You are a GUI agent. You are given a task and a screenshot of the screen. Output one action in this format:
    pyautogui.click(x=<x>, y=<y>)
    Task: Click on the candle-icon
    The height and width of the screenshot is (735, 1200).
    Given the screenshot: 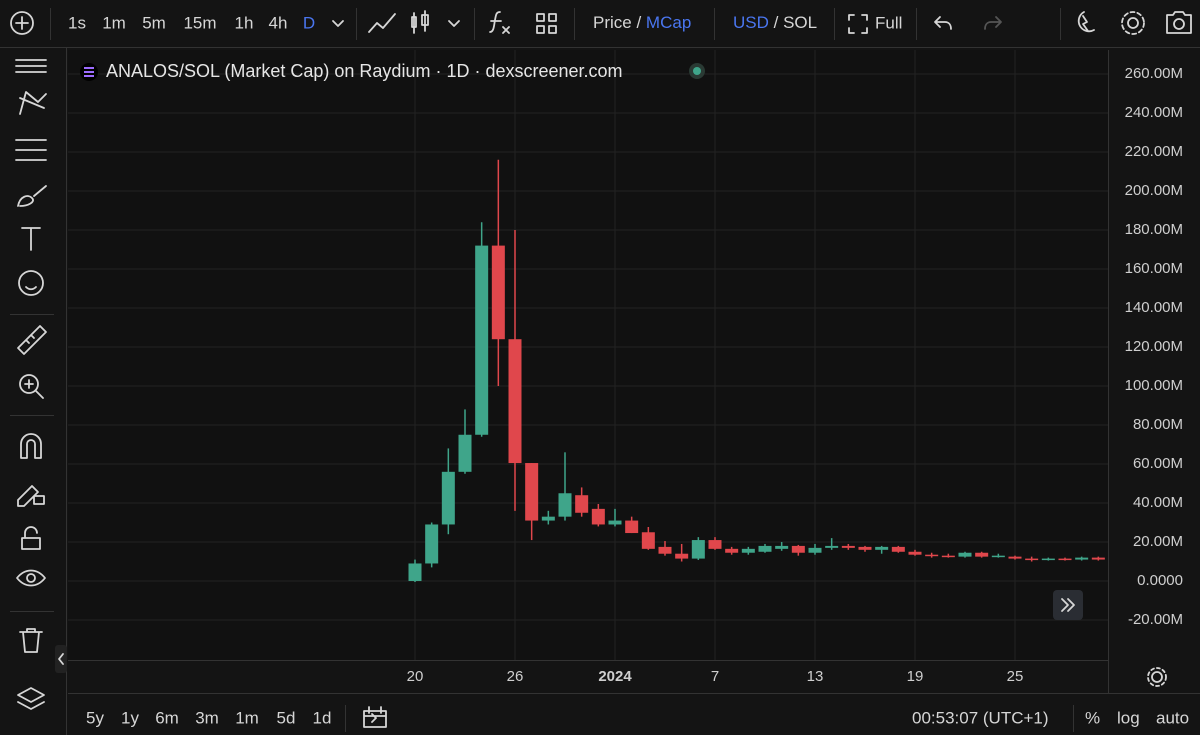 What is the action you would take?
    pyautogui.click(x=420, y=22)
    